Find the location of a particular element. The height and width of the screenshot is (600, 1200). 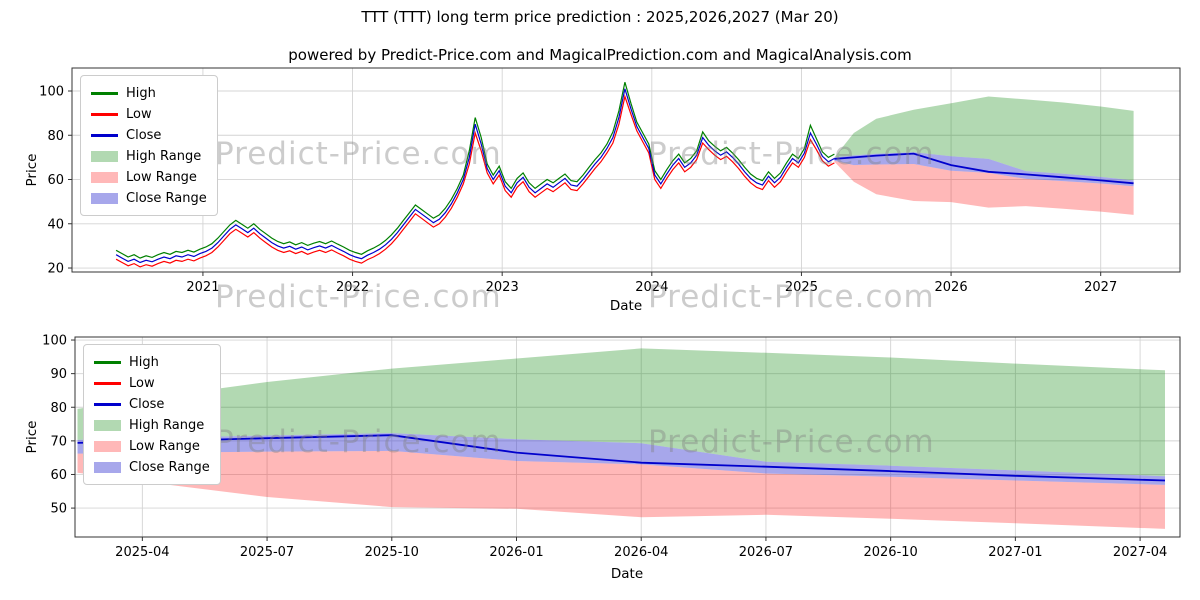

x-tick-label: 2025-04 is located at coordinates (142, 552).